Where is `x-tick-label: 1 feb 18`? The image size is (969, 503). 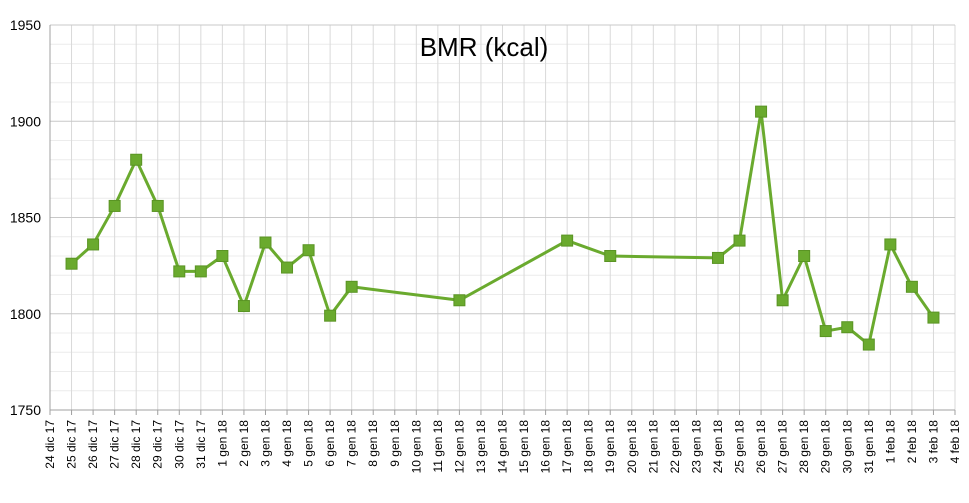
x-tick-label: 1 feb 18 is located at coordinates (890, 442).